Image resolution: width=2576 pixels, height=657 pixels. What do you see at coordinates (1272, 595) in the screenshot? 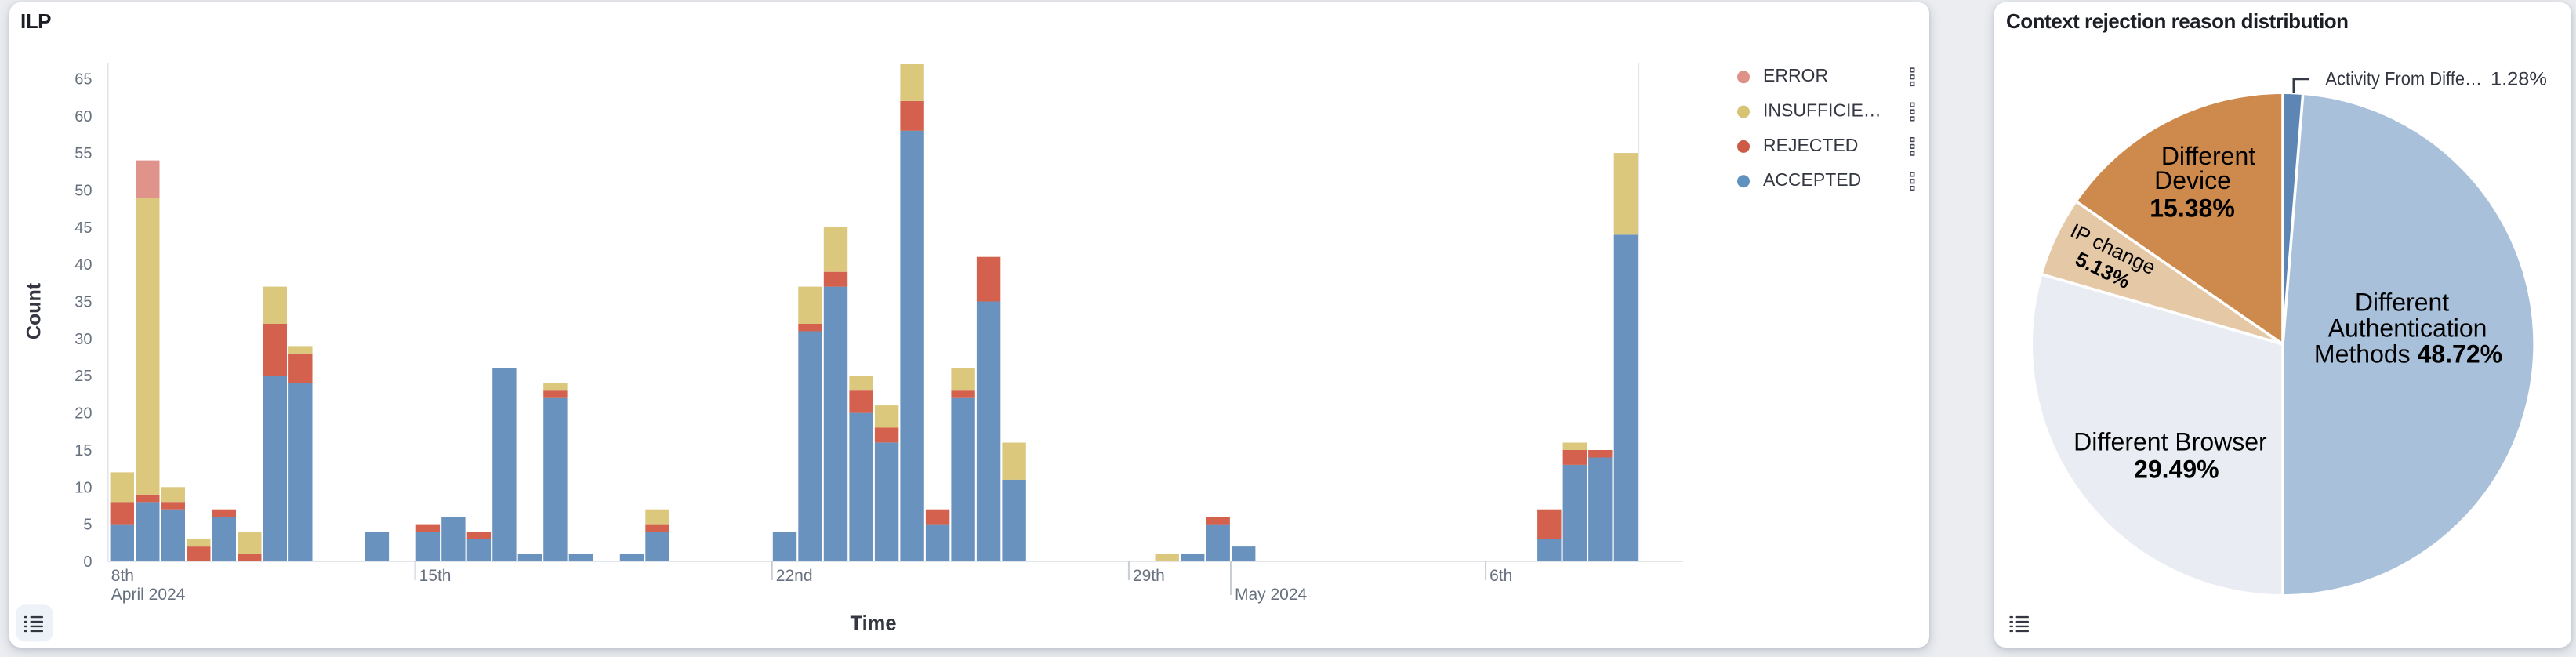
I see `svg-text: May 2024` at bounding box center [1272, 595].